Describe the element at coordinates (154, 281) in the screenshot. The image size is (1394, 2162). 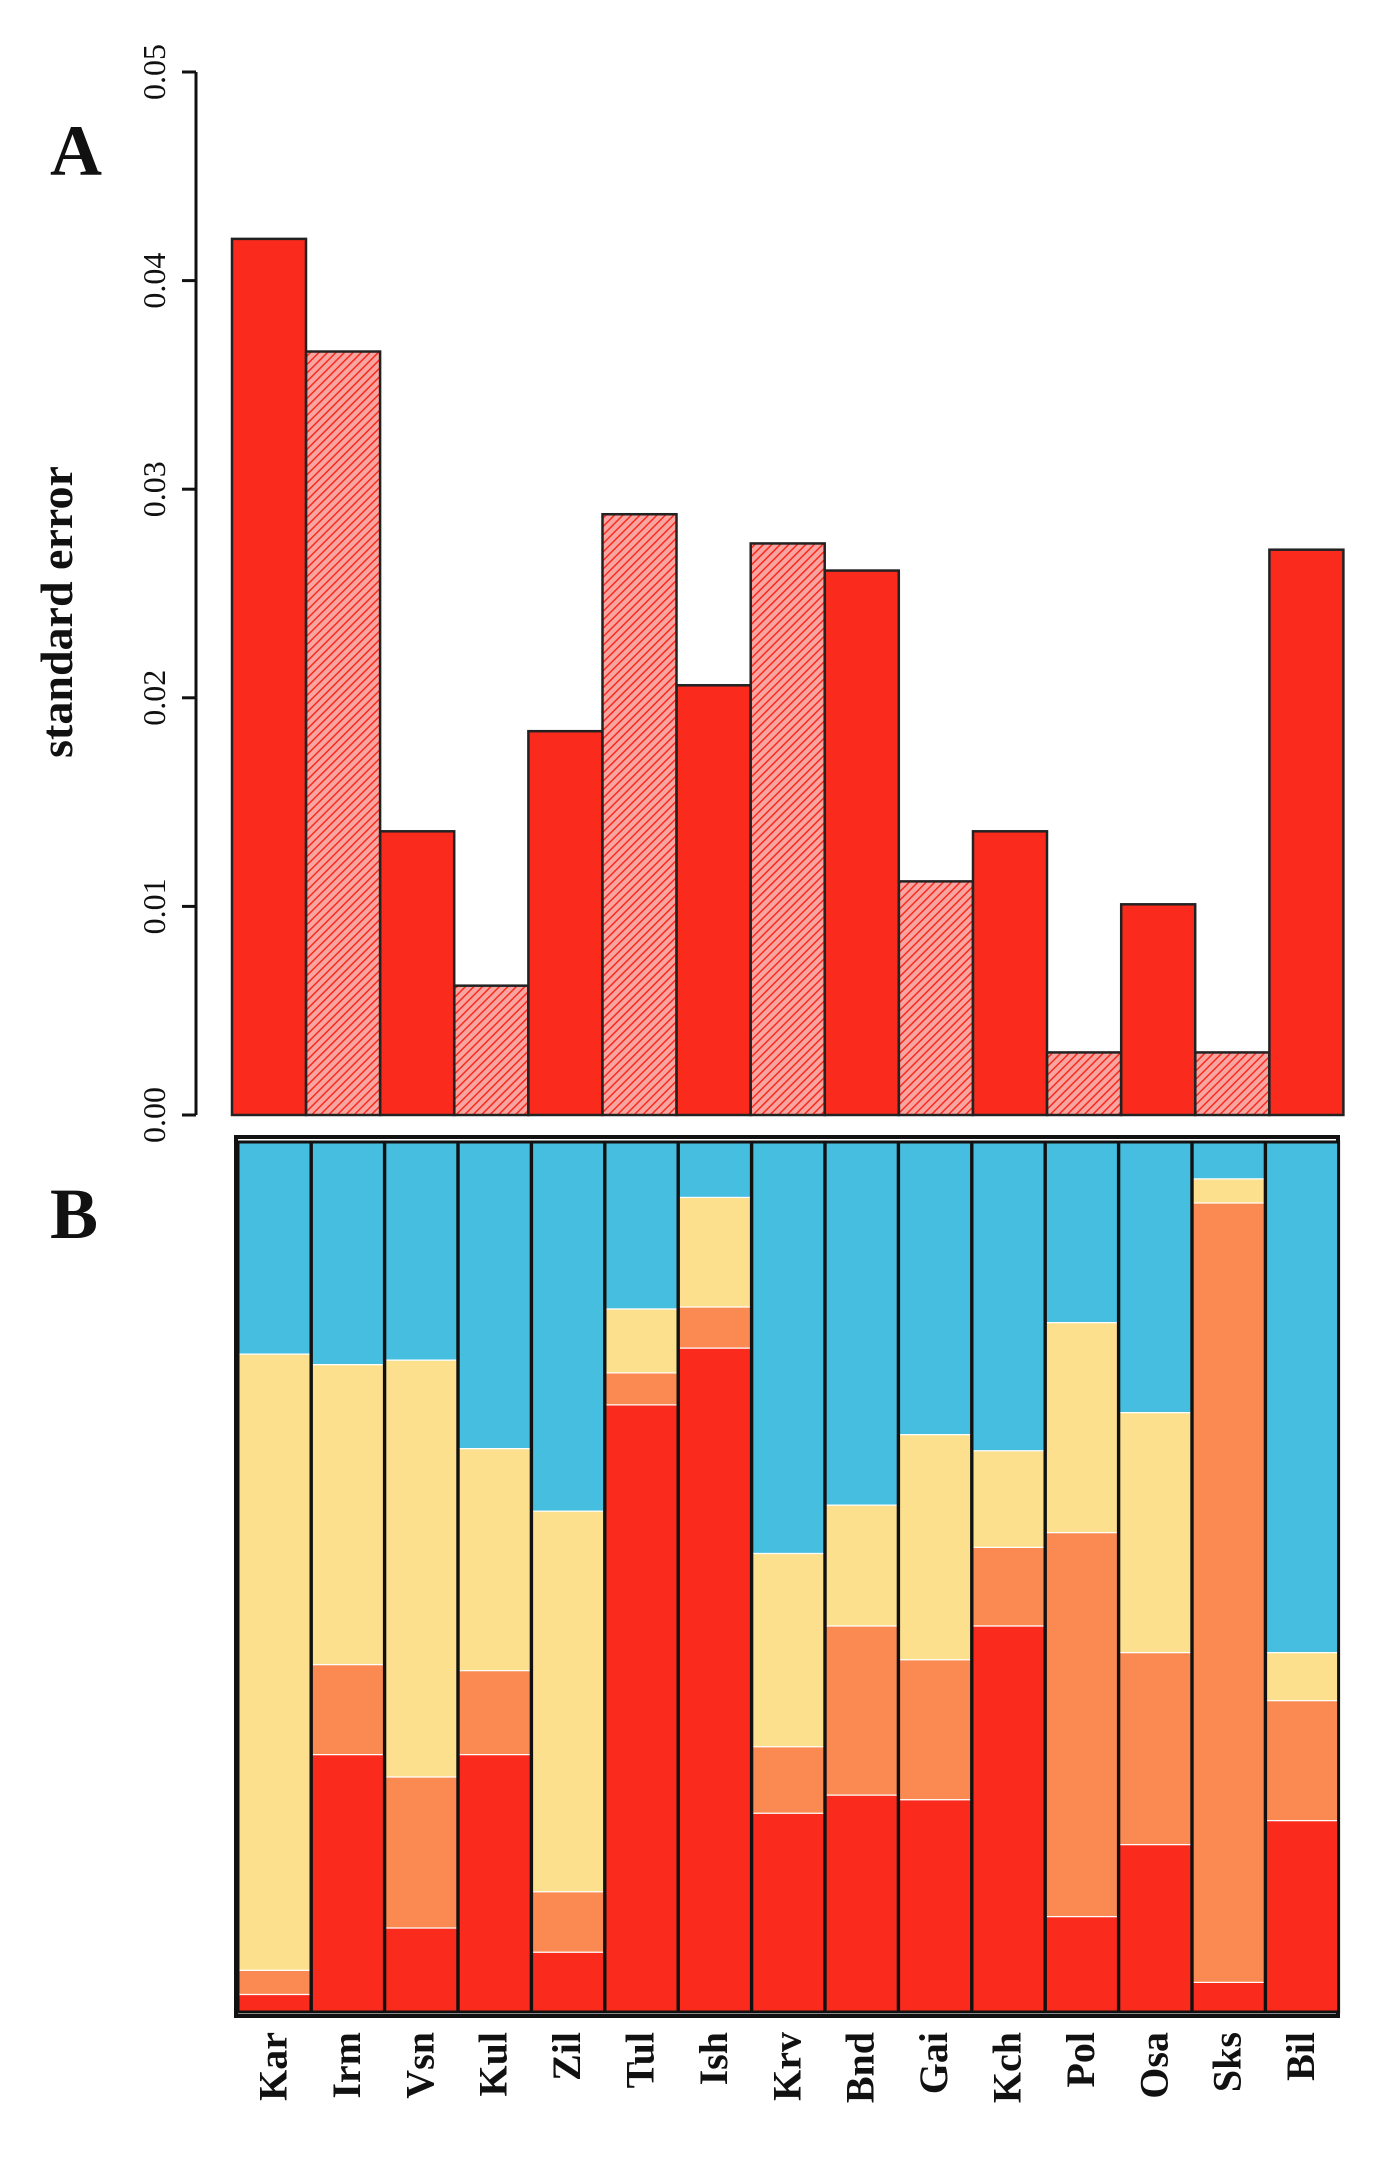
I see `y-tick-label: 0.04` at that location.